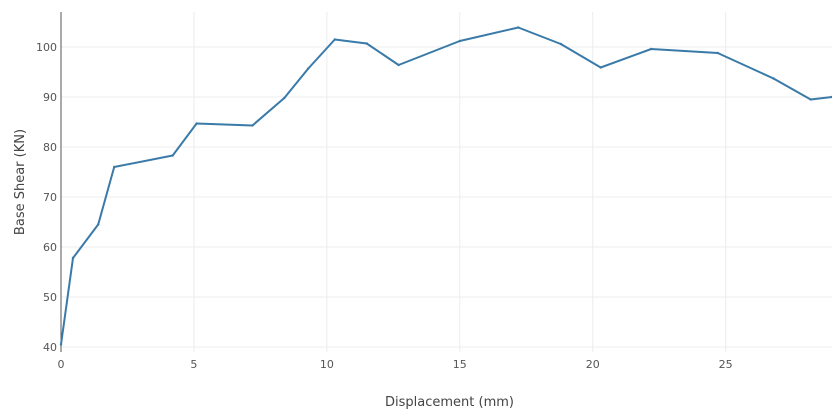 The image size is (832, 414). I want to click on y-tick-label: 50, so click(50, 297).